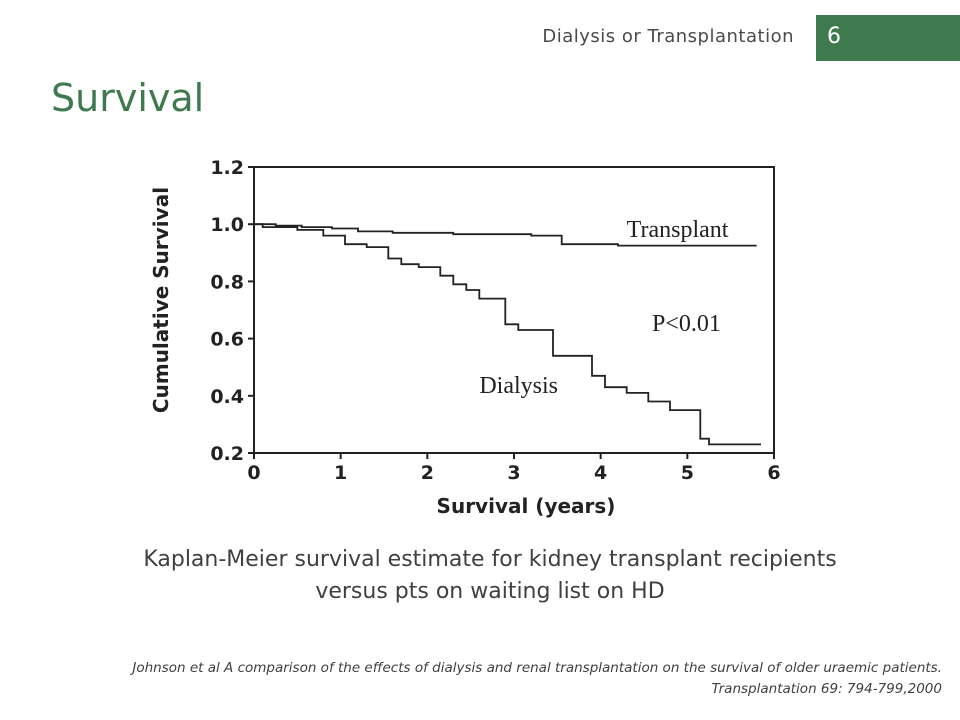 This screenshot has height=720, width=960. I want to click on series-label-transplant: Transplant, so click(678, 230).